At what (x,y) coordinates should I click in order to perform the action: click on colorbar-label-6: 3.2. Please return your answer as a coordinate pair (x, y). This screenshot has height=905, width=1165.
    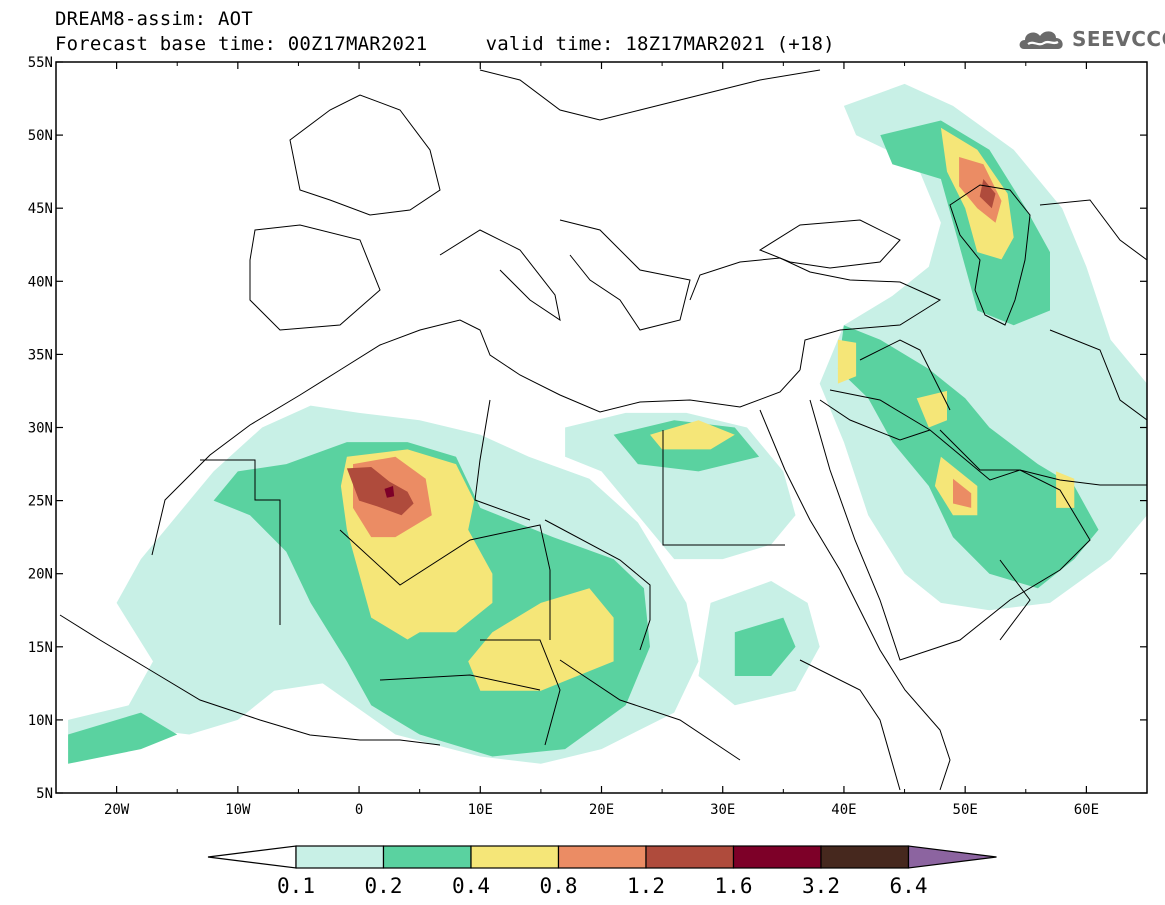
    Looking at the image, I should click on (821, 886).